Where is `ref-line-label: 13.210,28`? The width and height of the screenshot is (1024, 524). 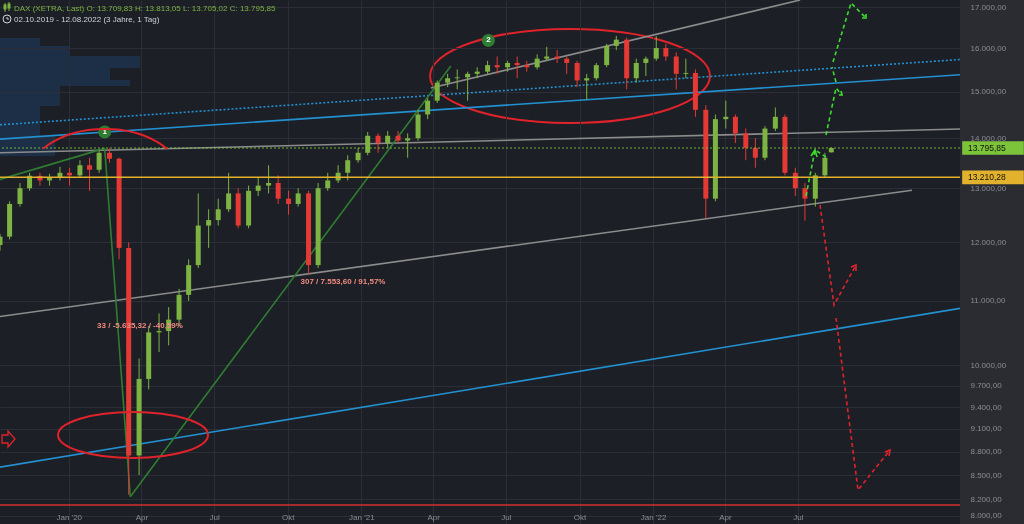 ref-line-label: 13.210,28 is located at coordinates (987, 177).